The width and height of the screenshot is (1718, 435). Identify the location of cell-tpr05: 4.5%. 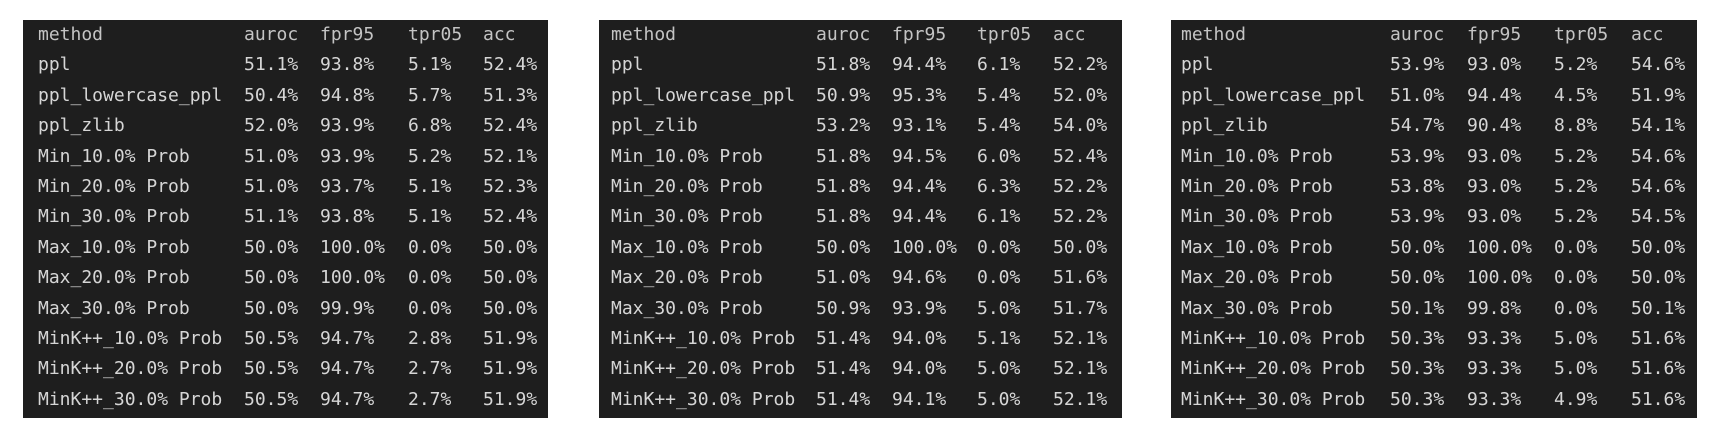
(1576, 95).